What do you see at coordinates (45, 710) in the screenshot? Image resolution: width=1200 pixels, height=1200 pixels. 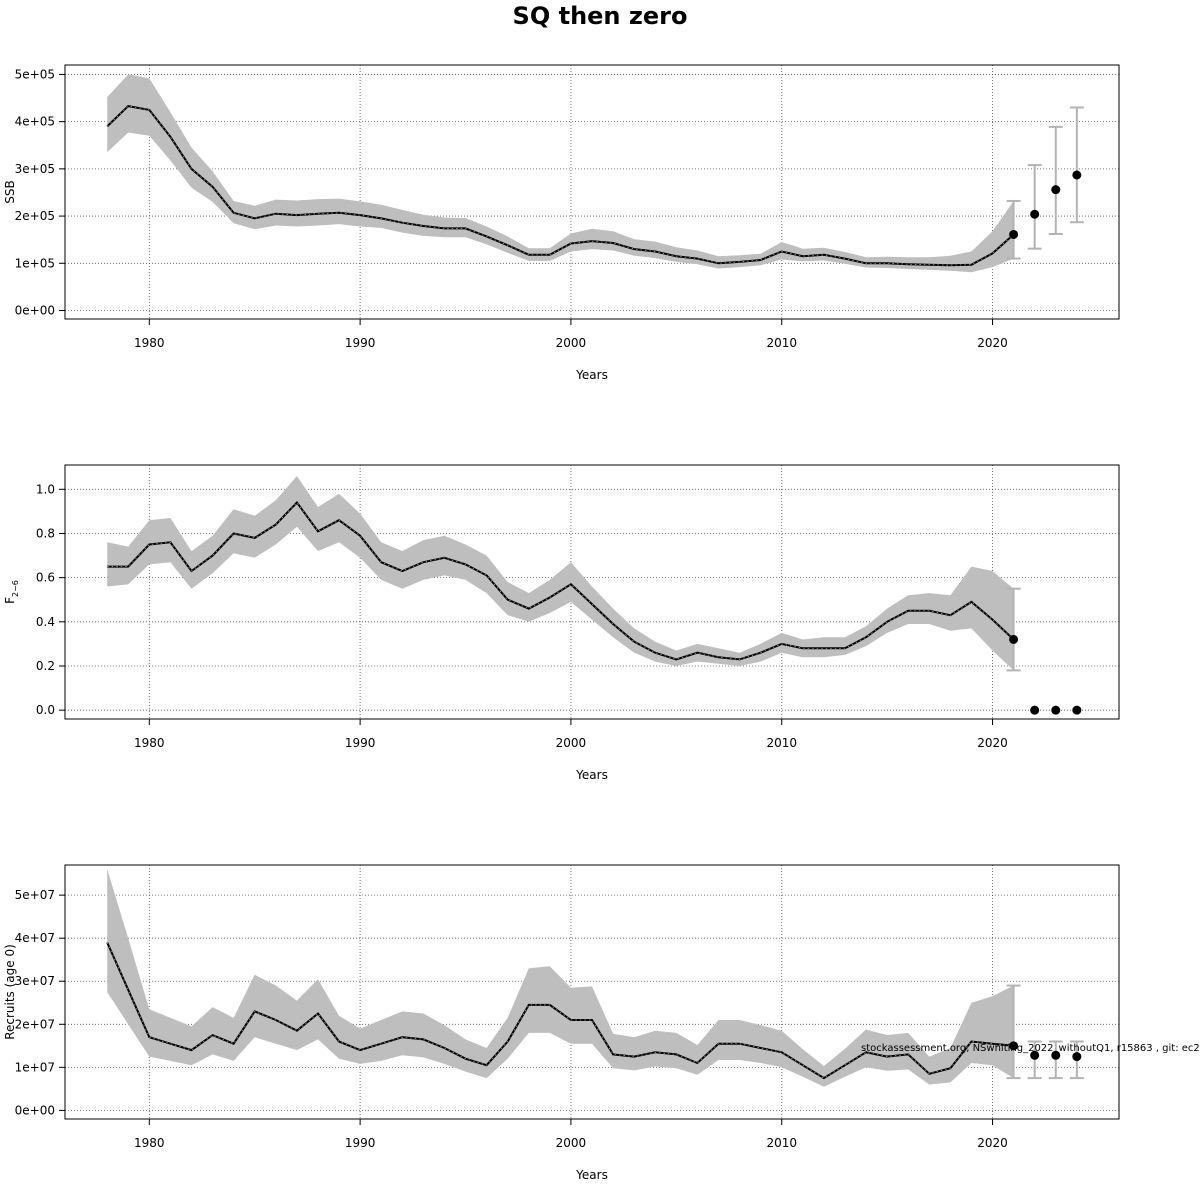 I see `y-tick-label: 0.0` at bounding box center [45, 710].